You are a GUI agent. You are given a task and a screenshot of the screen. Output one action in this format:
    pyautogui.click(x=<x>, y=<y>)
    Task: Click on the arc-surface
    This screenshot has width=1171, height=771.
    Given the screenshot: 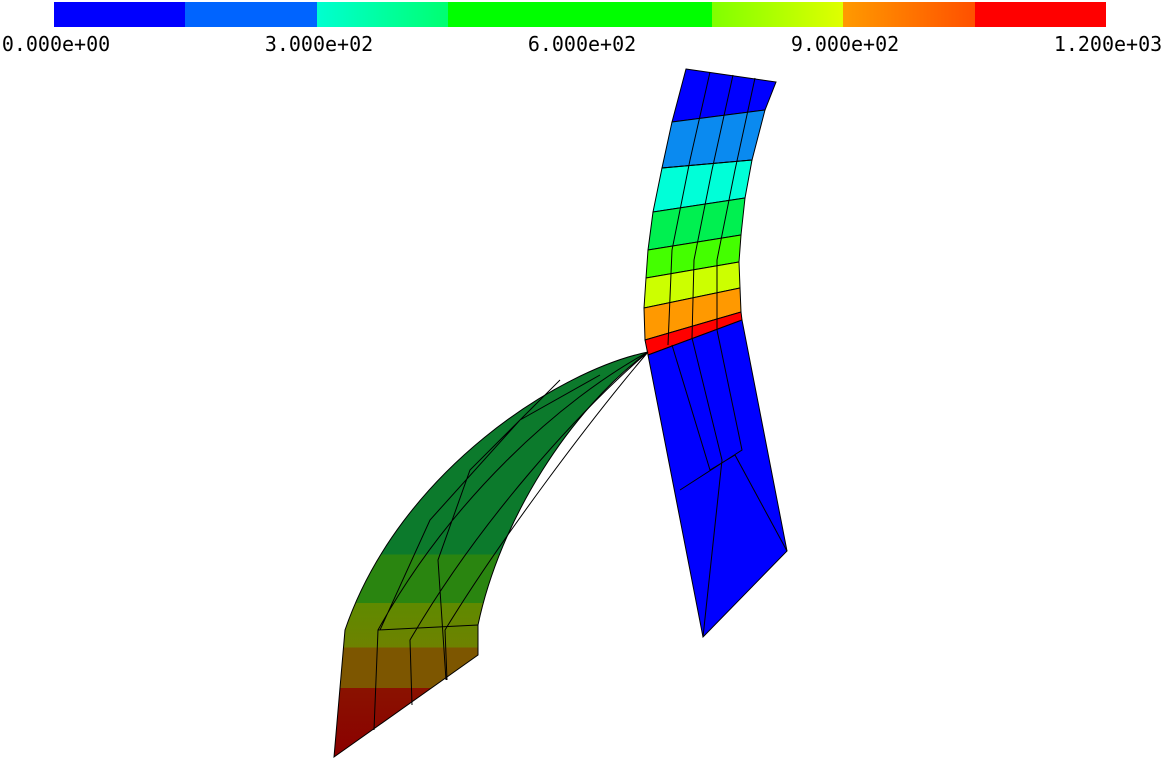 What is the action you would take?
    pyautogui.click(x=491, y=555)
    